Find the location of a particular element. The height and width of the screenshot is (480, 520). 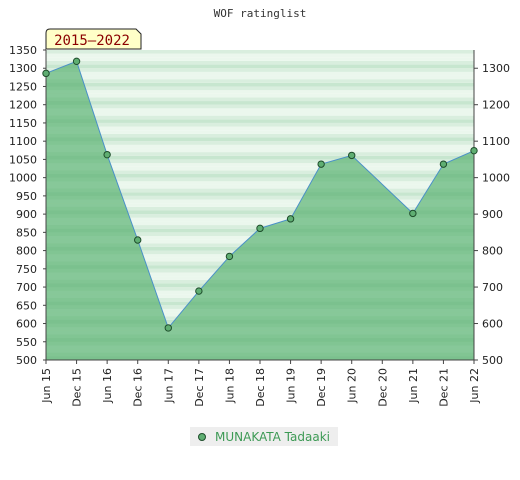

right-tick-label: 1300 is located at coordinates (496, 68).